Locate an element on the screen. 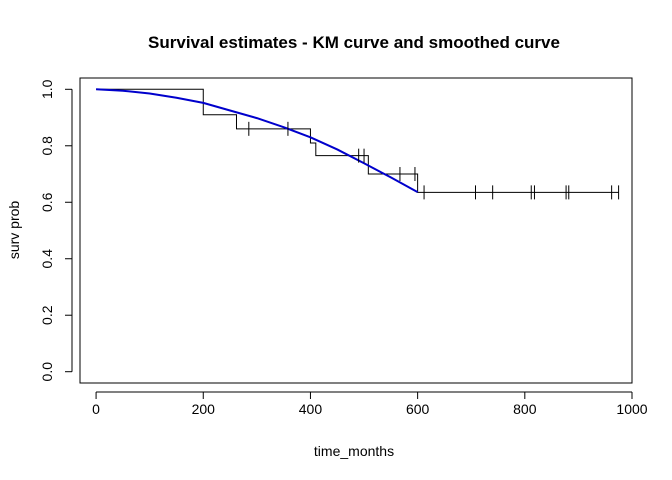  x-axis-label: time_months is located at coordinates (354, 451).